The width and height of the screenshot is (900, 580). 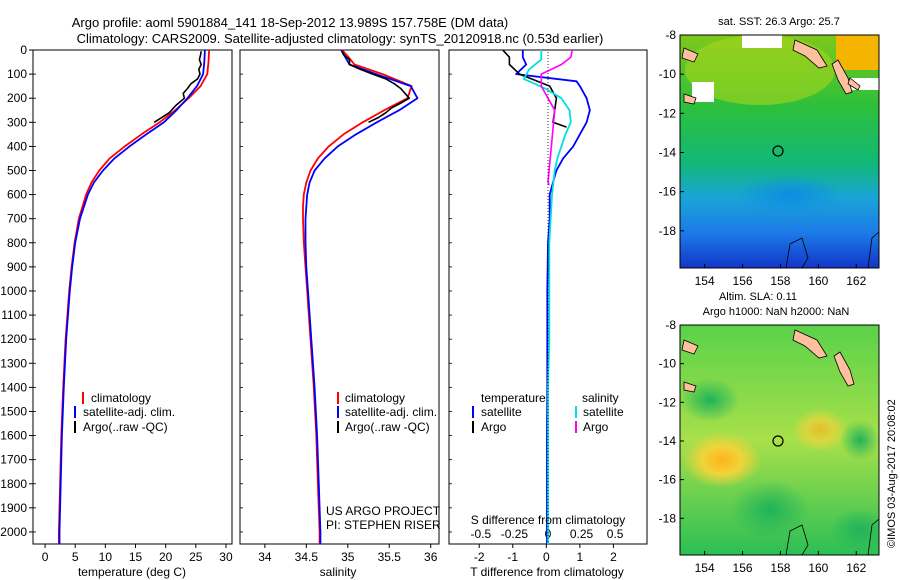 I want to click on sst-map-axes: 154 156 158 160 162 -8 -10 -12 -14 -16 -18, so click(x=763, y=158).